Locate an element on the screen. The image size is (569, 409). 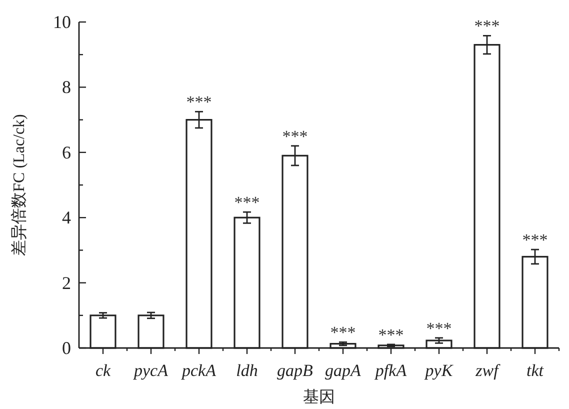
y-tick-label: 4 is located at coordinates (66, 218).